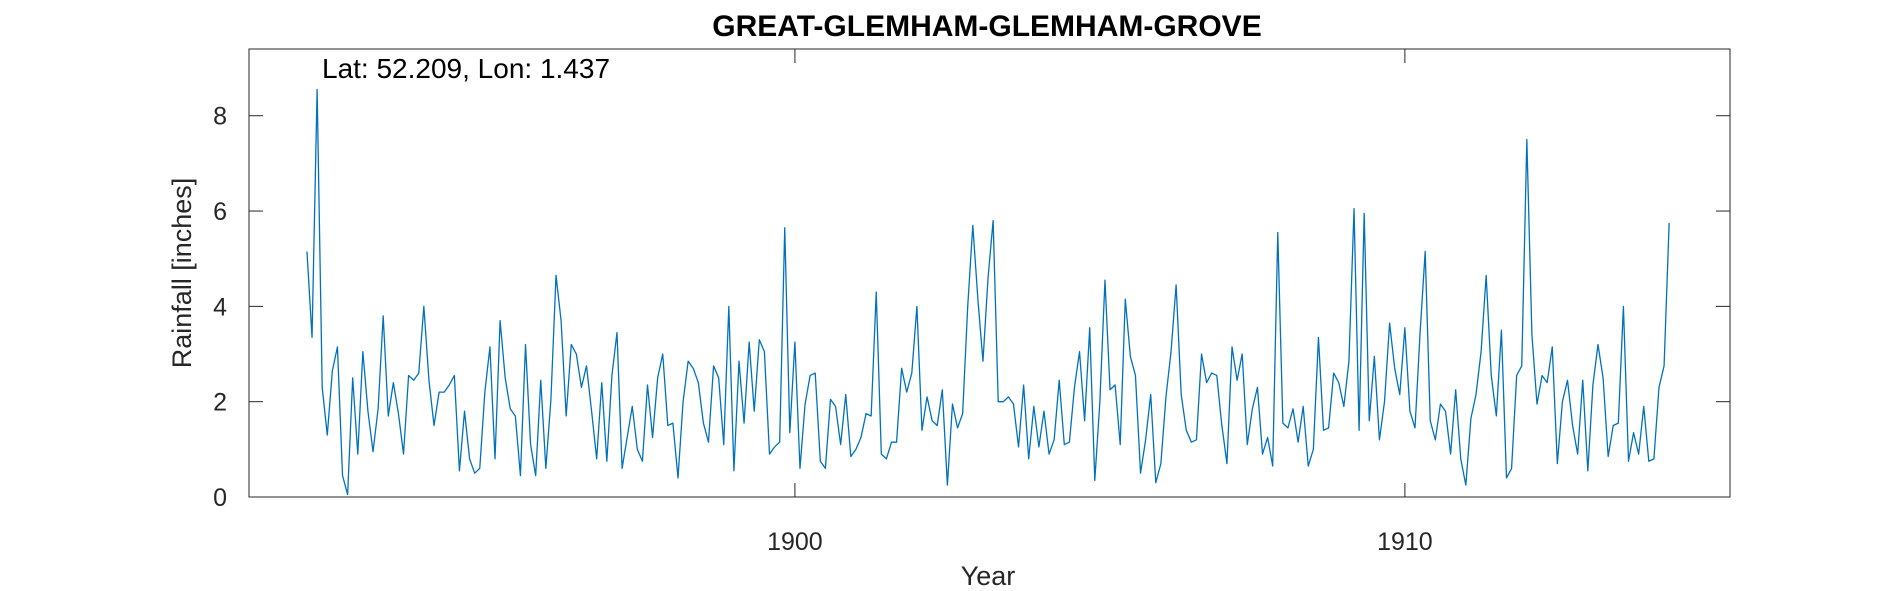 Image resolution: width=1890 pixels, height=591 pixels. Describe the element at coordinates (795, 542) in the screenshot. I see `x-tick-label: 1900` at that location.